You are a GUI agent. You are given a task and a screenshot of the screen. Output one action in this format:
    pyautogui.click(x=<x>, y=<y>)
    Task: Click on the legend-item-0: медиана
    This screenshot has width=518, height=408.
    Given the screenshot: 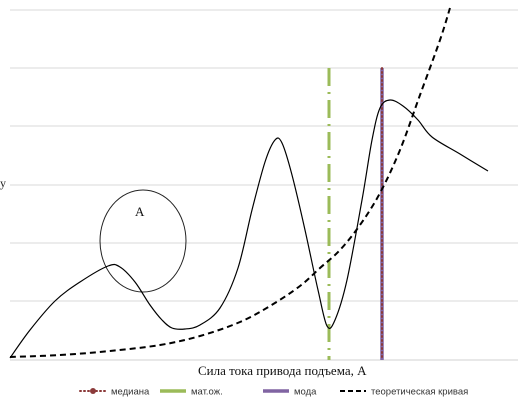 What is the action you would take?
    pyautogui.click(x=114, y=392)
    